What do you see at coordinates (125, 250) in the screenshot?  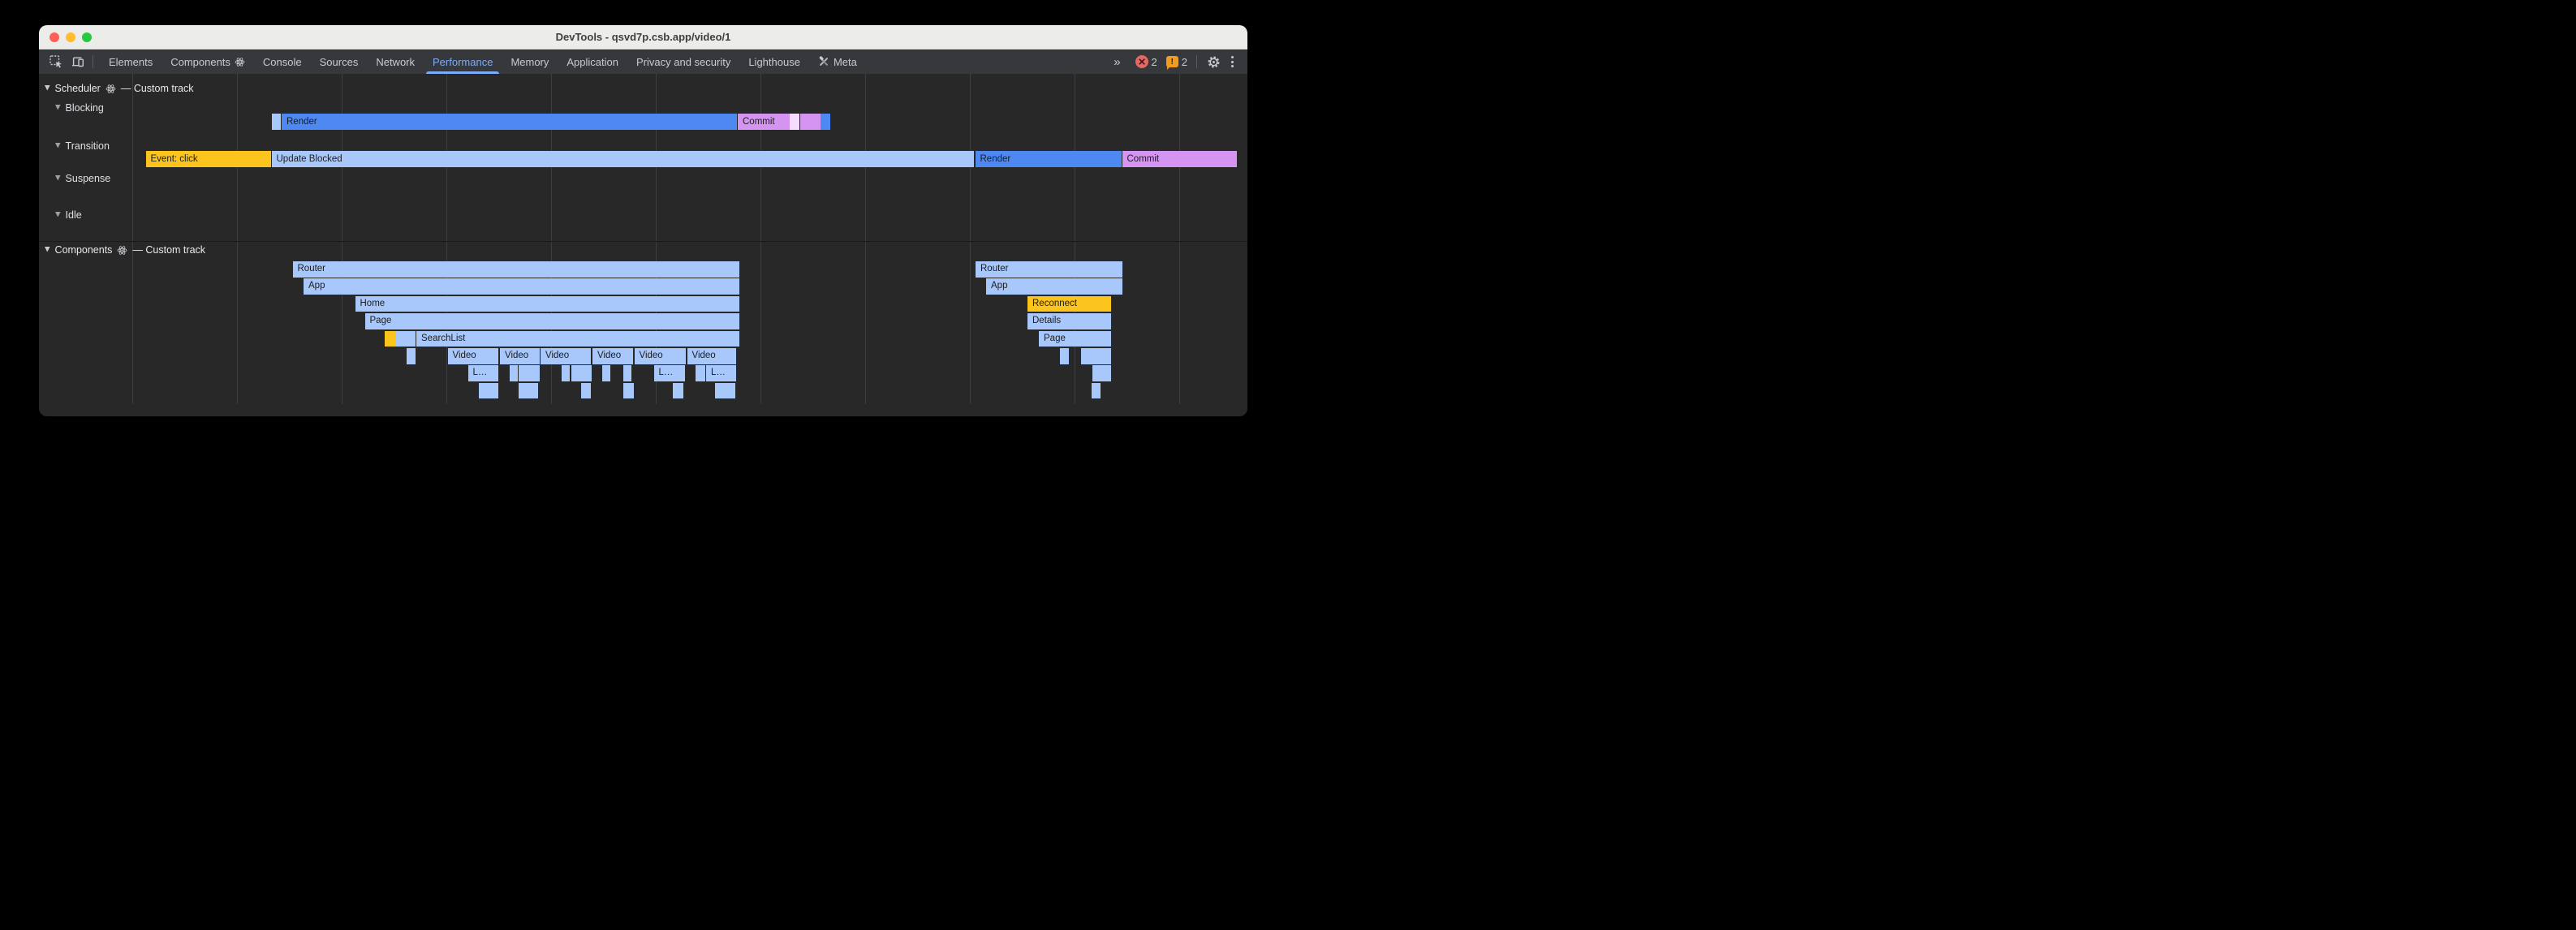 I see `components-track-header: ▼ Components — Custom track` at bounding box center [125, 250].